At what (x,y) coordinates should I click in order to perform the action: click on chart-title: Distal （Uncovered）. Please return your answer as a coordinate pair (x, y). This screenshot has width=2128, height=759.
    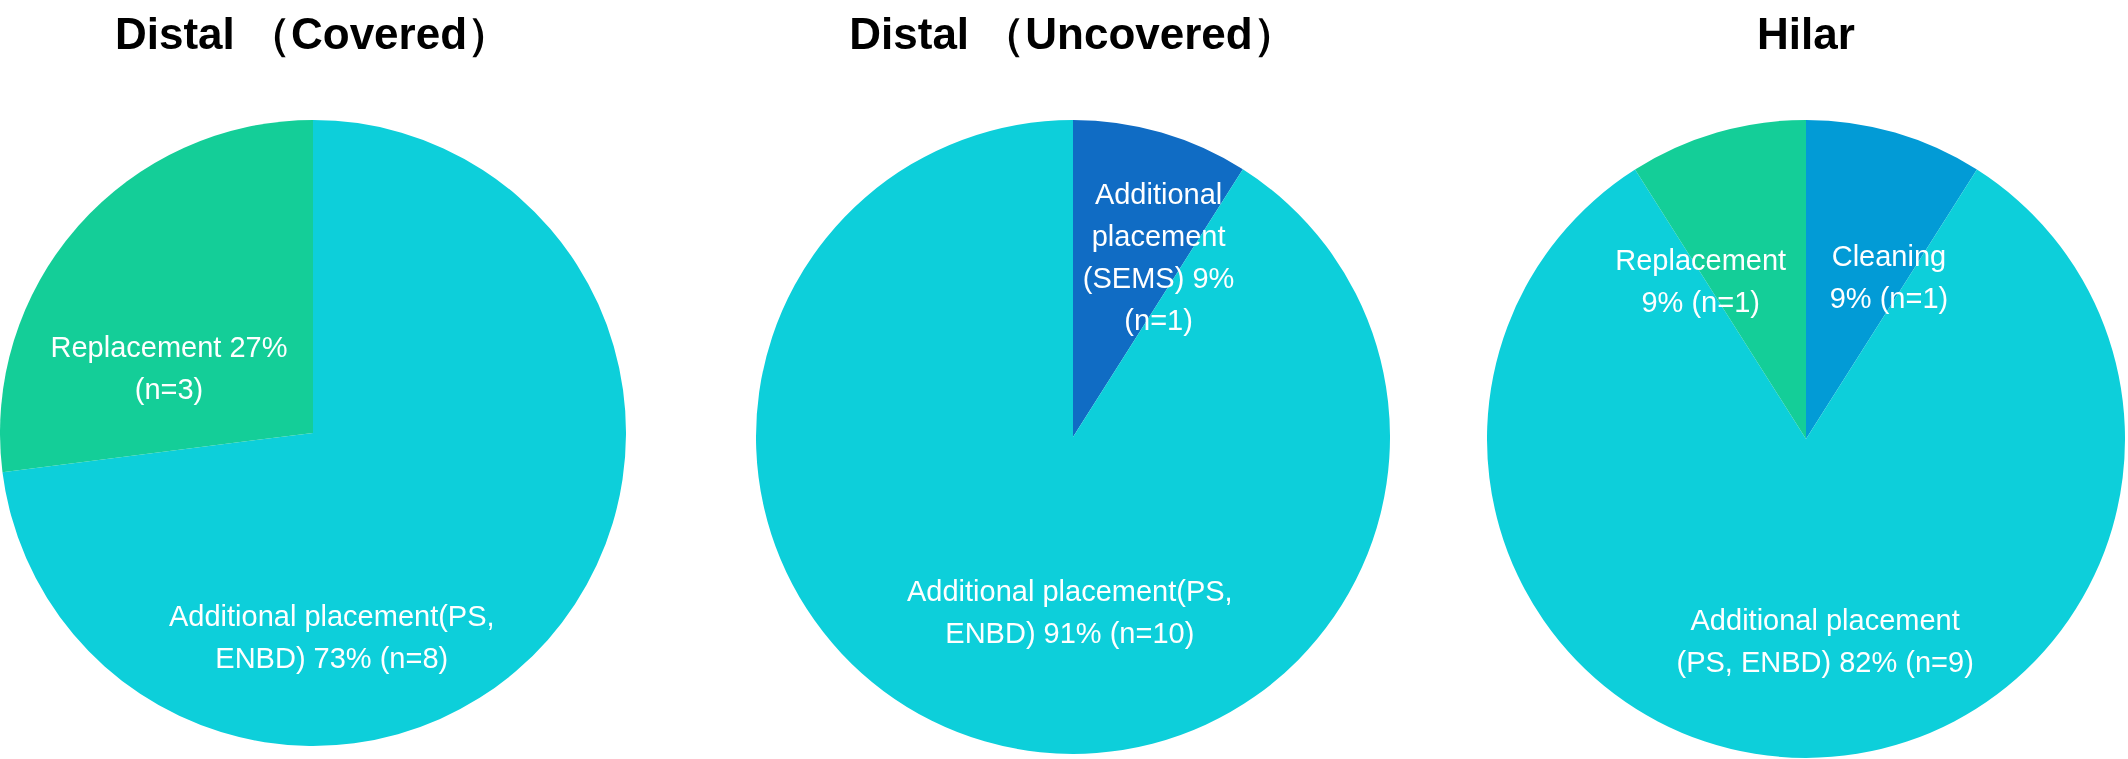
    Looking at the image, I should click on (1073, 33).